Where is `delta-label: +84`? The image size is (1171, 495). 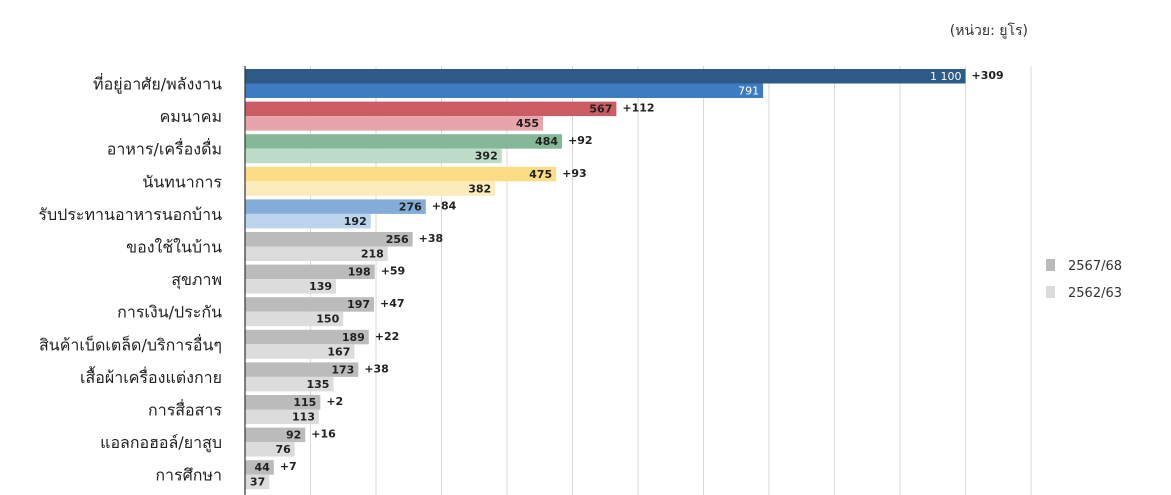
delta-label: +84 is located at coordinates (444, 205).